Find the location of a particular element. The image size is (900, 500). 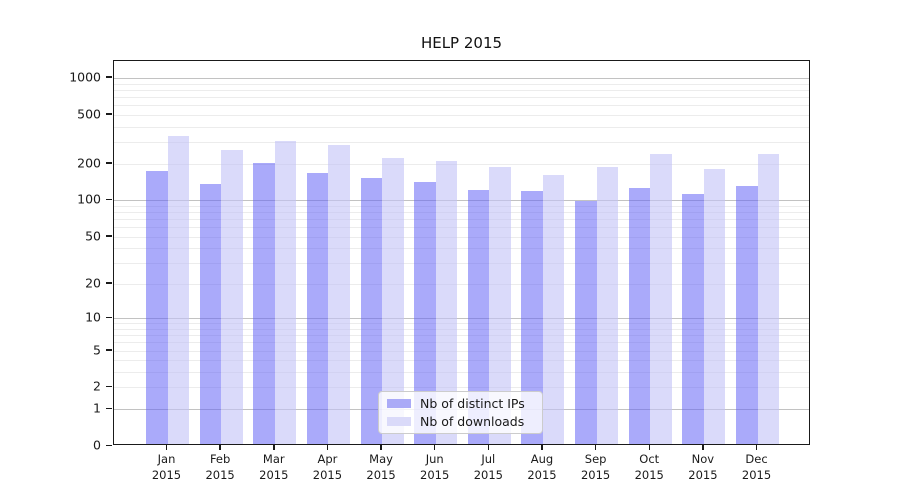

y-tick-label: 20 is located at coordinates (93, 283).